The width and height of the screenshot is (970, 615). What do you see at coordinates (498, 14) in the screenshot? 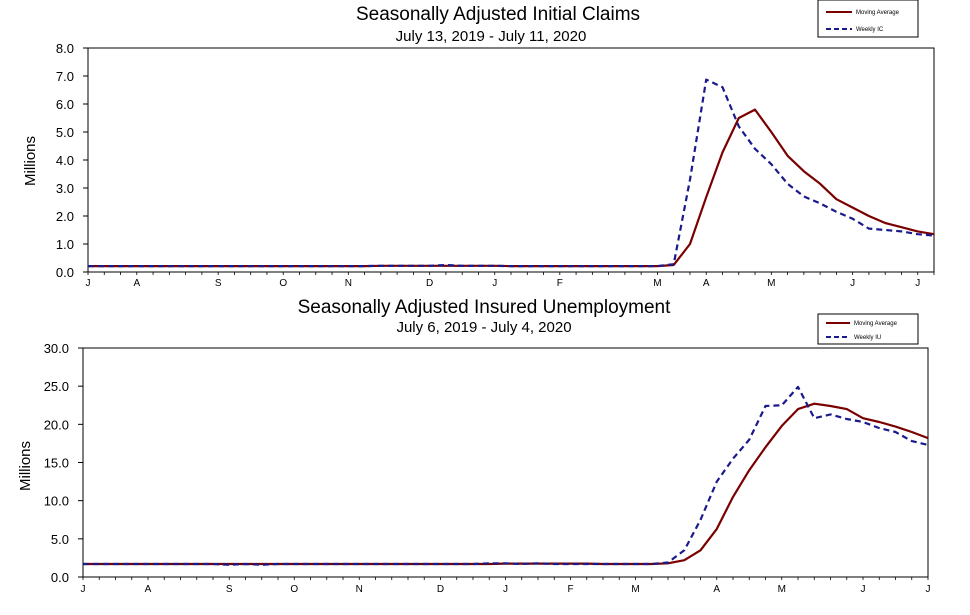
I see `chart-title: Seasonally Adjusted Initial Claims` at bounding box center [498, 14].